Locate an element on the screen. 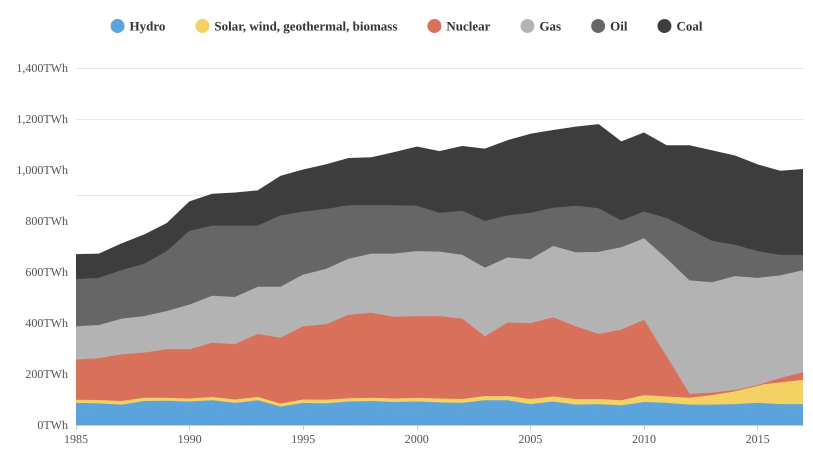  legend-label: Solar, wind, geothermal, biomass is located at coordinates (306, 26).